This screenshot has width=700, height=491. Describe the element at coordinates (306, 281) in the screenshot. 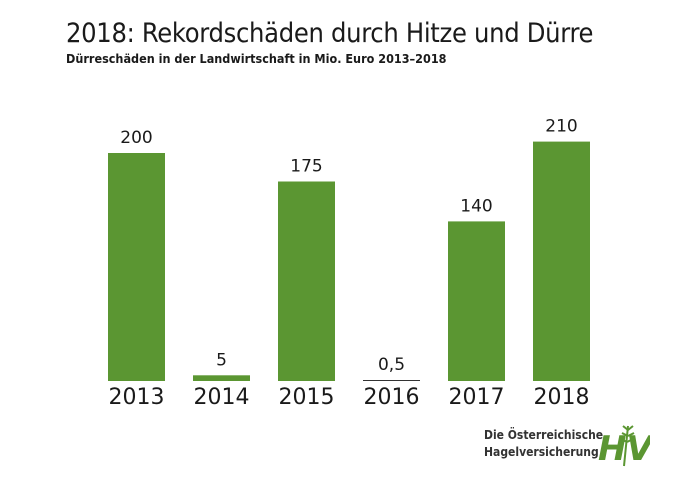

I see `bar-2015` at that location.